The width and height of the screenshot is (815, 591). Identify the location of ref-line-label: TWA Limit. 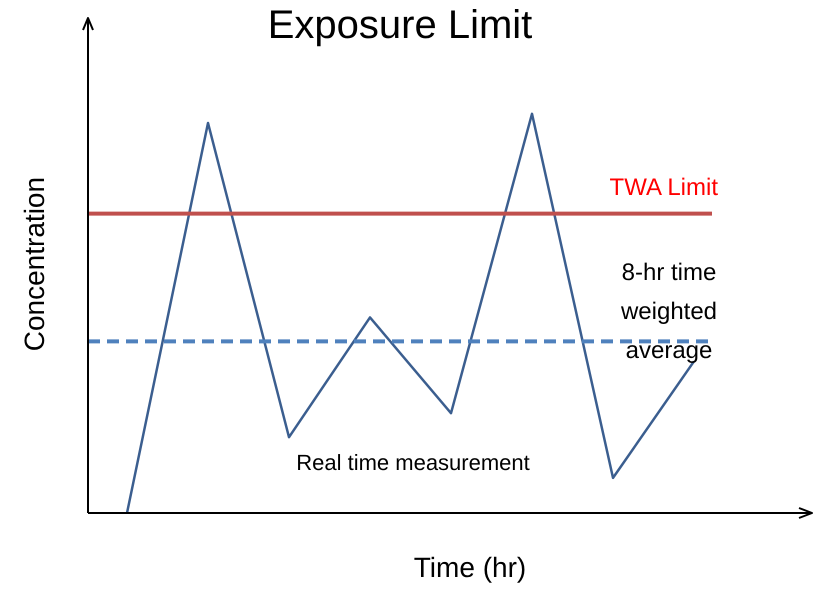
(663, 188).